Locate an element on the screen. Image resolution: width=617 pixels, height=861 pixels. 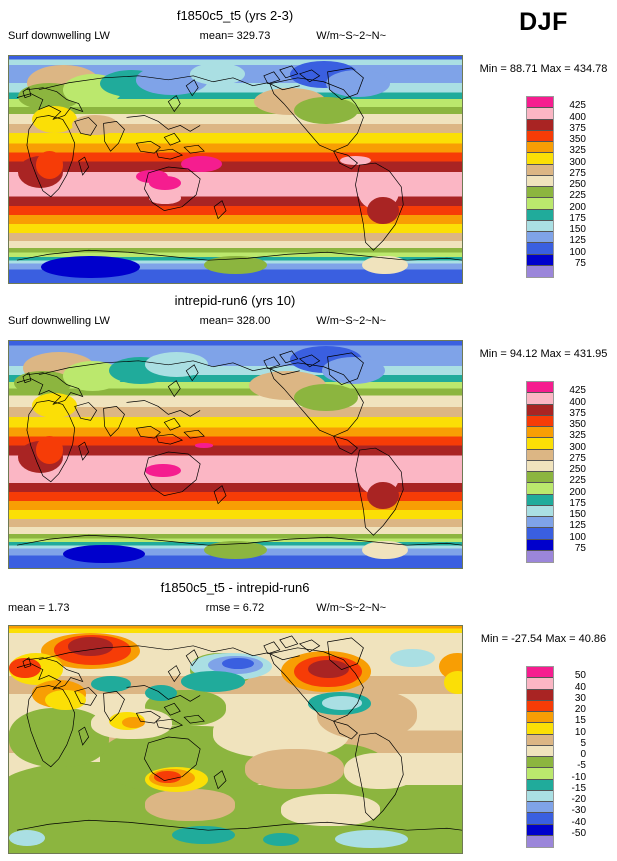
colorbar-tick-label: 15 is located at coordinates (580, 721).